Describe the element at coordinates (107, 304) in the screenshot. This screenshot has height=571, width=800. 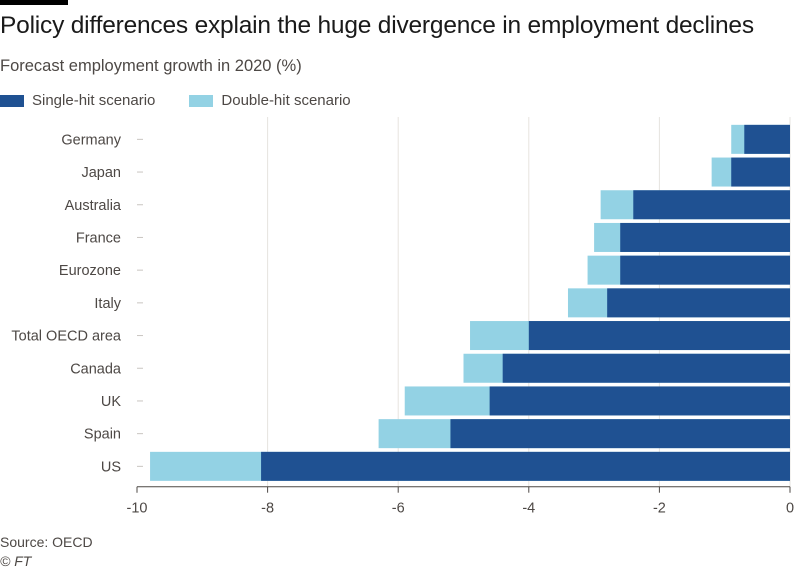
I see `category-label: Italy` at that location.